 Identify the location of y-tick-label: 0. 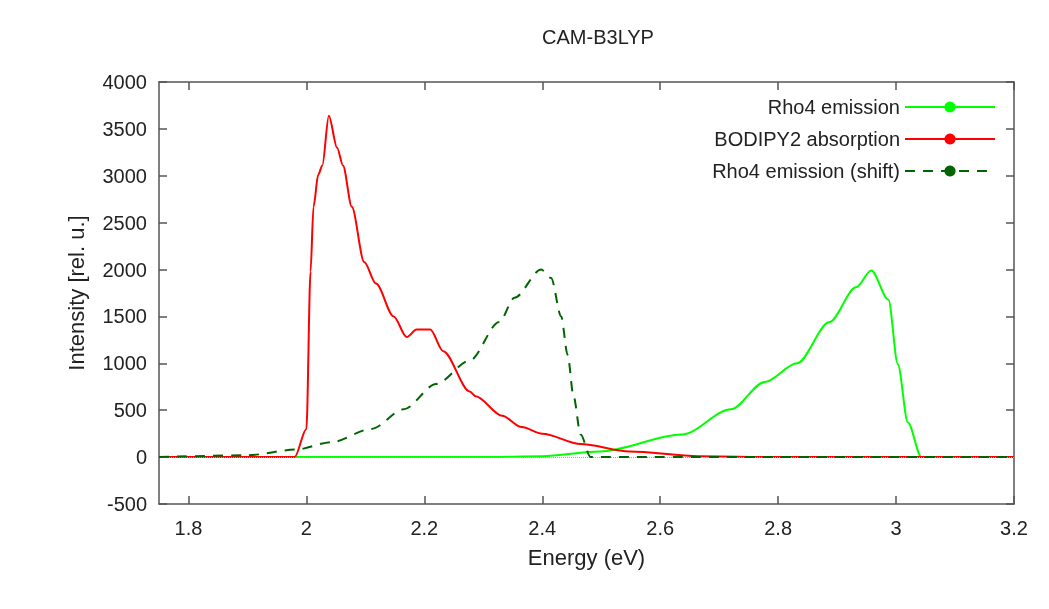
(141, 457).